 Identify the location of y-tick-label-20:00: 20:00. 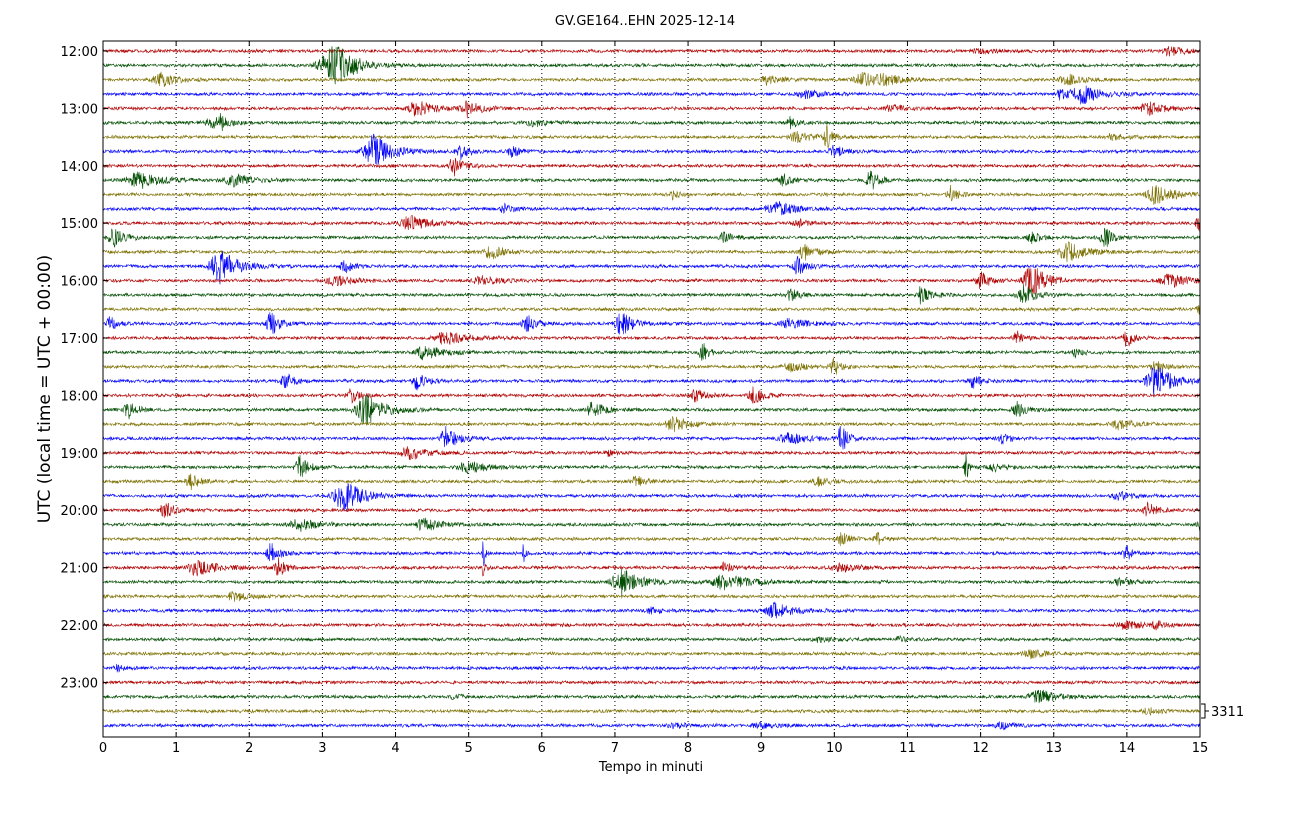
(79, 511).